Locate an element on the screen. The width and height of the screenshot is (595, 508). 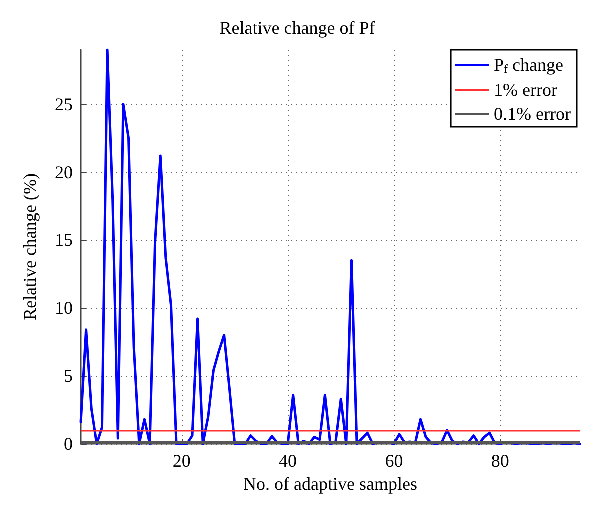
legend-label: 1% error is located at coordinates (526, 90).